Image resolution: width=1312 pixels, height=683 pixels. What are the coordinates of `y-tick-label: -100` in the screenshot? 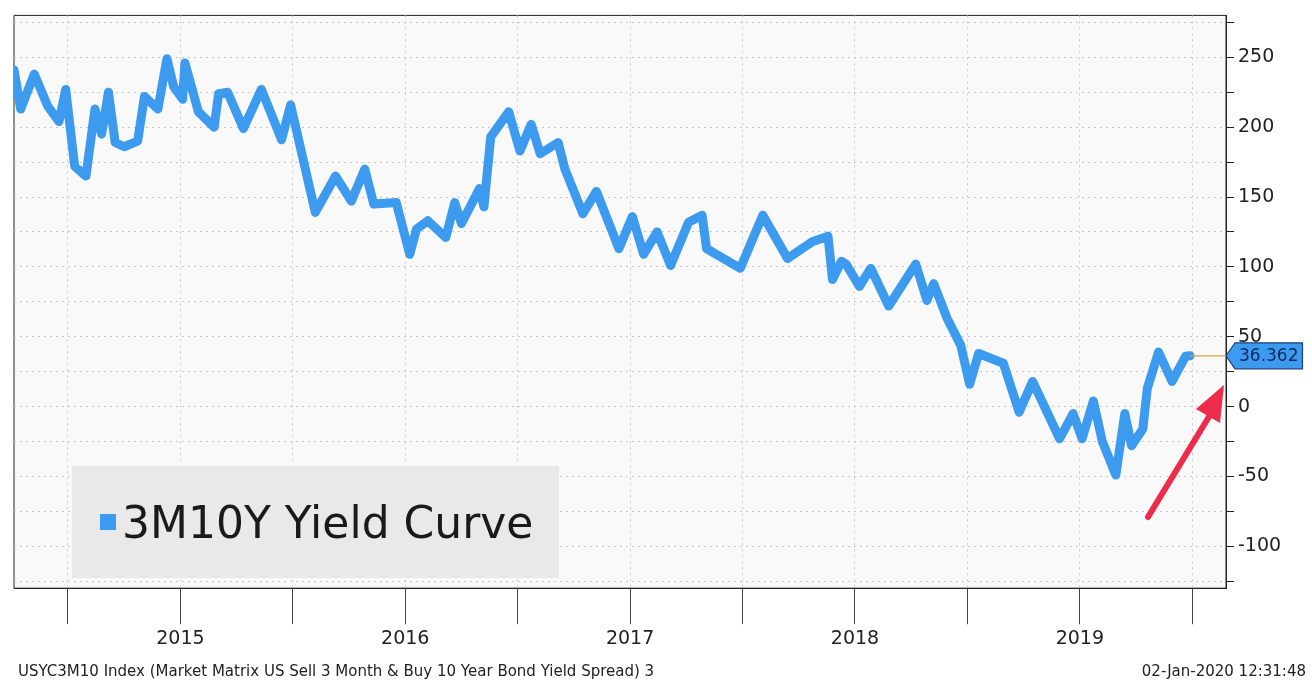 It's located at (1260, 544).